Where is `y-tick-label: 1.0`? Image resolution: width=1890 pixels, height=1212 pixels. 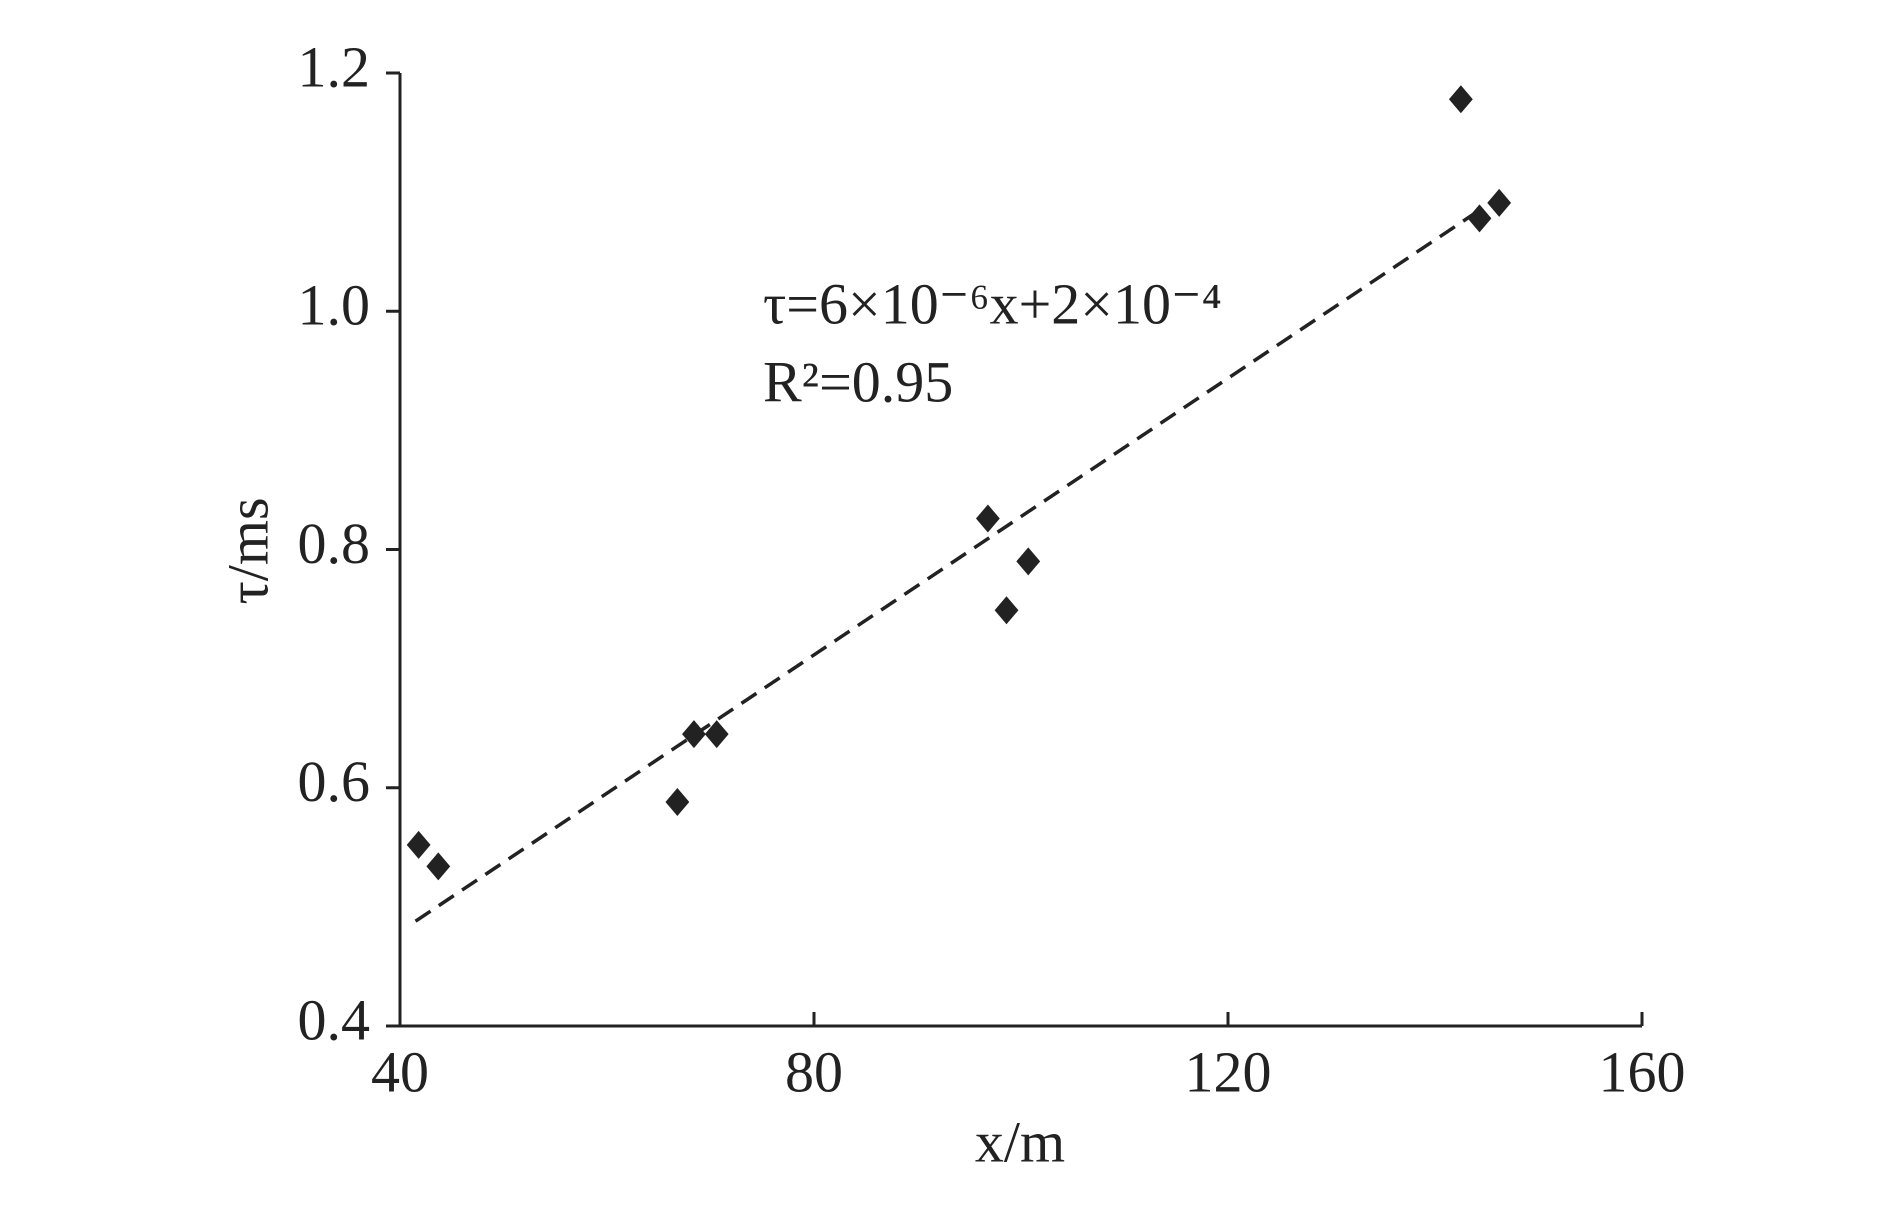
y-tick-label: 1.0 is located at coordinates (334, 305).